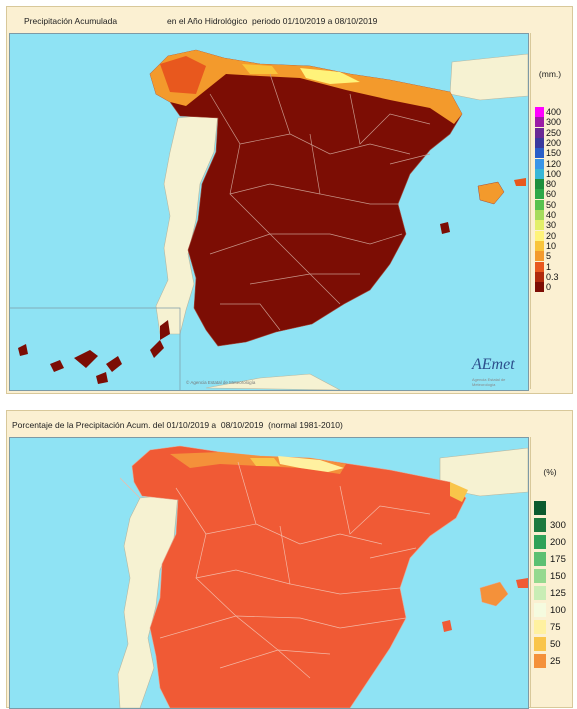  I want to click on cantabria-light, so click(311, 464).